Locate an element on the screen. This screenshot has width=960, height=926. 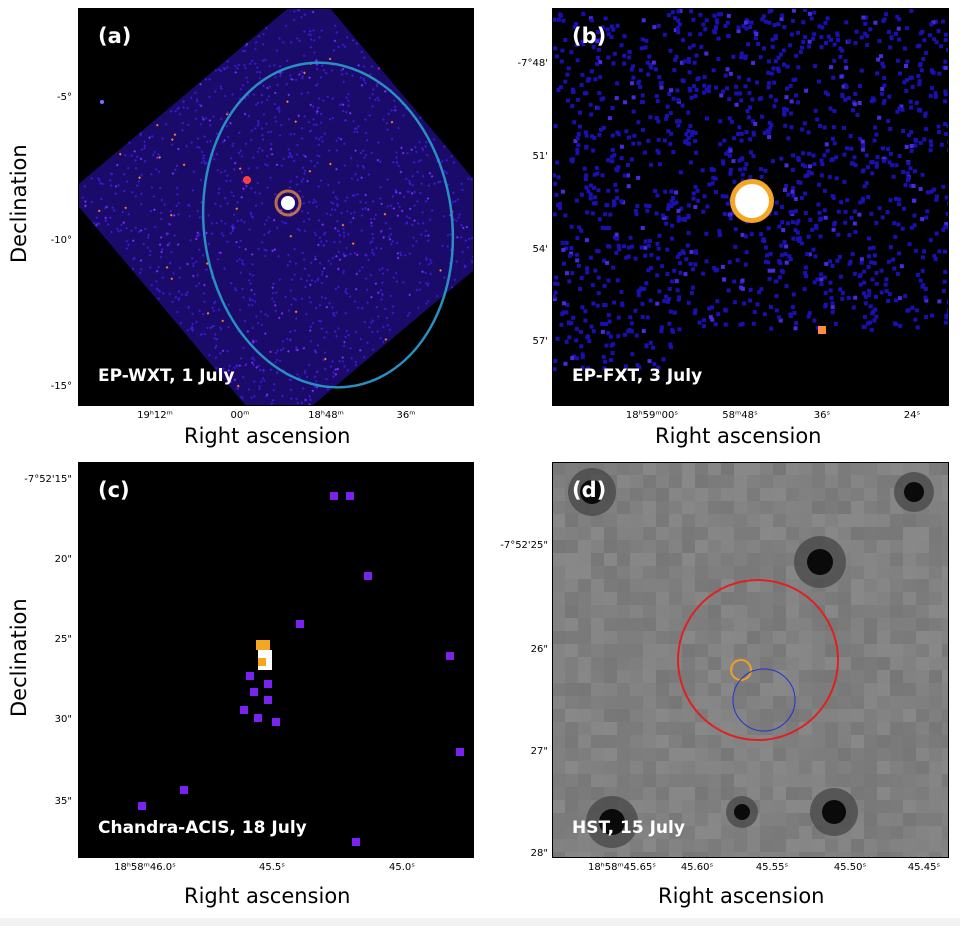
x-tick: 45.60ˢ is located at coordinates (697, 867).